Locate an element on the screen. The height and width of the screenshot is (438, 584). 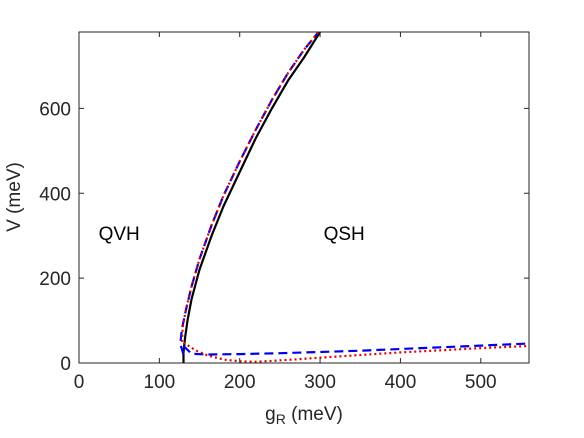
y-tick-label: 200 is located at coordinates (55, 279).